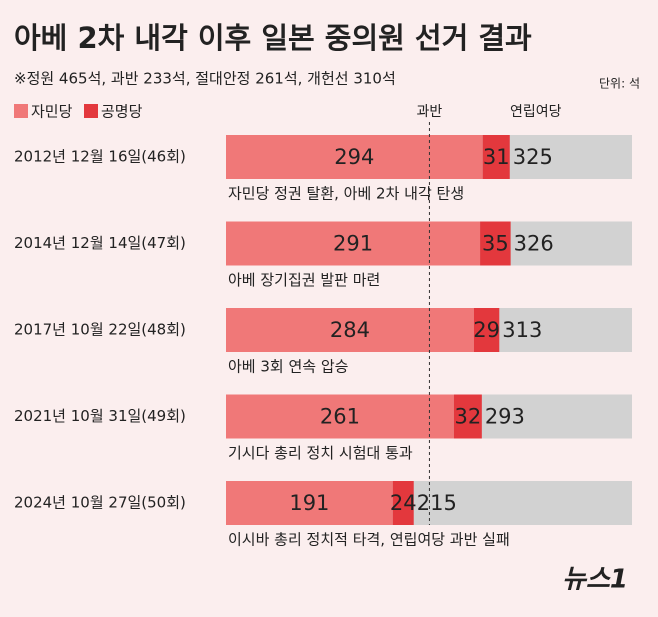 Image resolution: width=658 pixels, height=617 pixels. What do you see at coordinates (595, 580) in the screenshot?
I see `logo: 뉴스1` at bounding box center [595, 580].